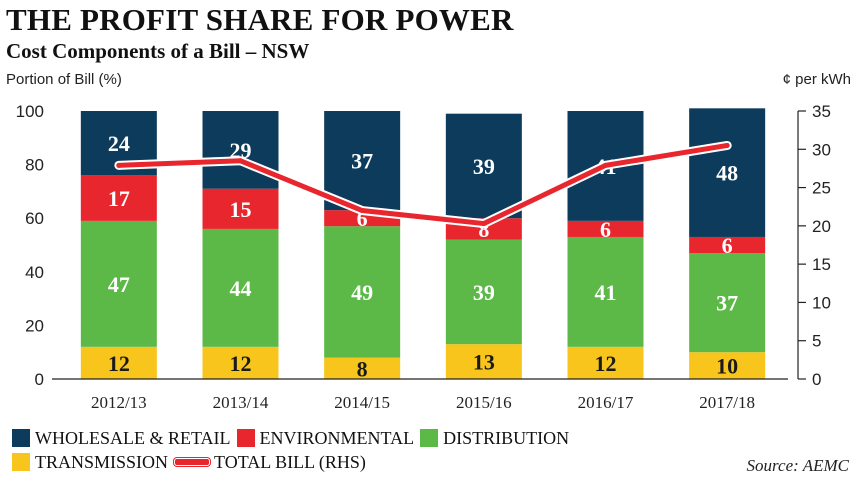 The image size is (863, 486). What do you see at coordinates (483, 229) in the screenshot?
I see `data-label-environmental: 8` at bounding box center [483, 229].